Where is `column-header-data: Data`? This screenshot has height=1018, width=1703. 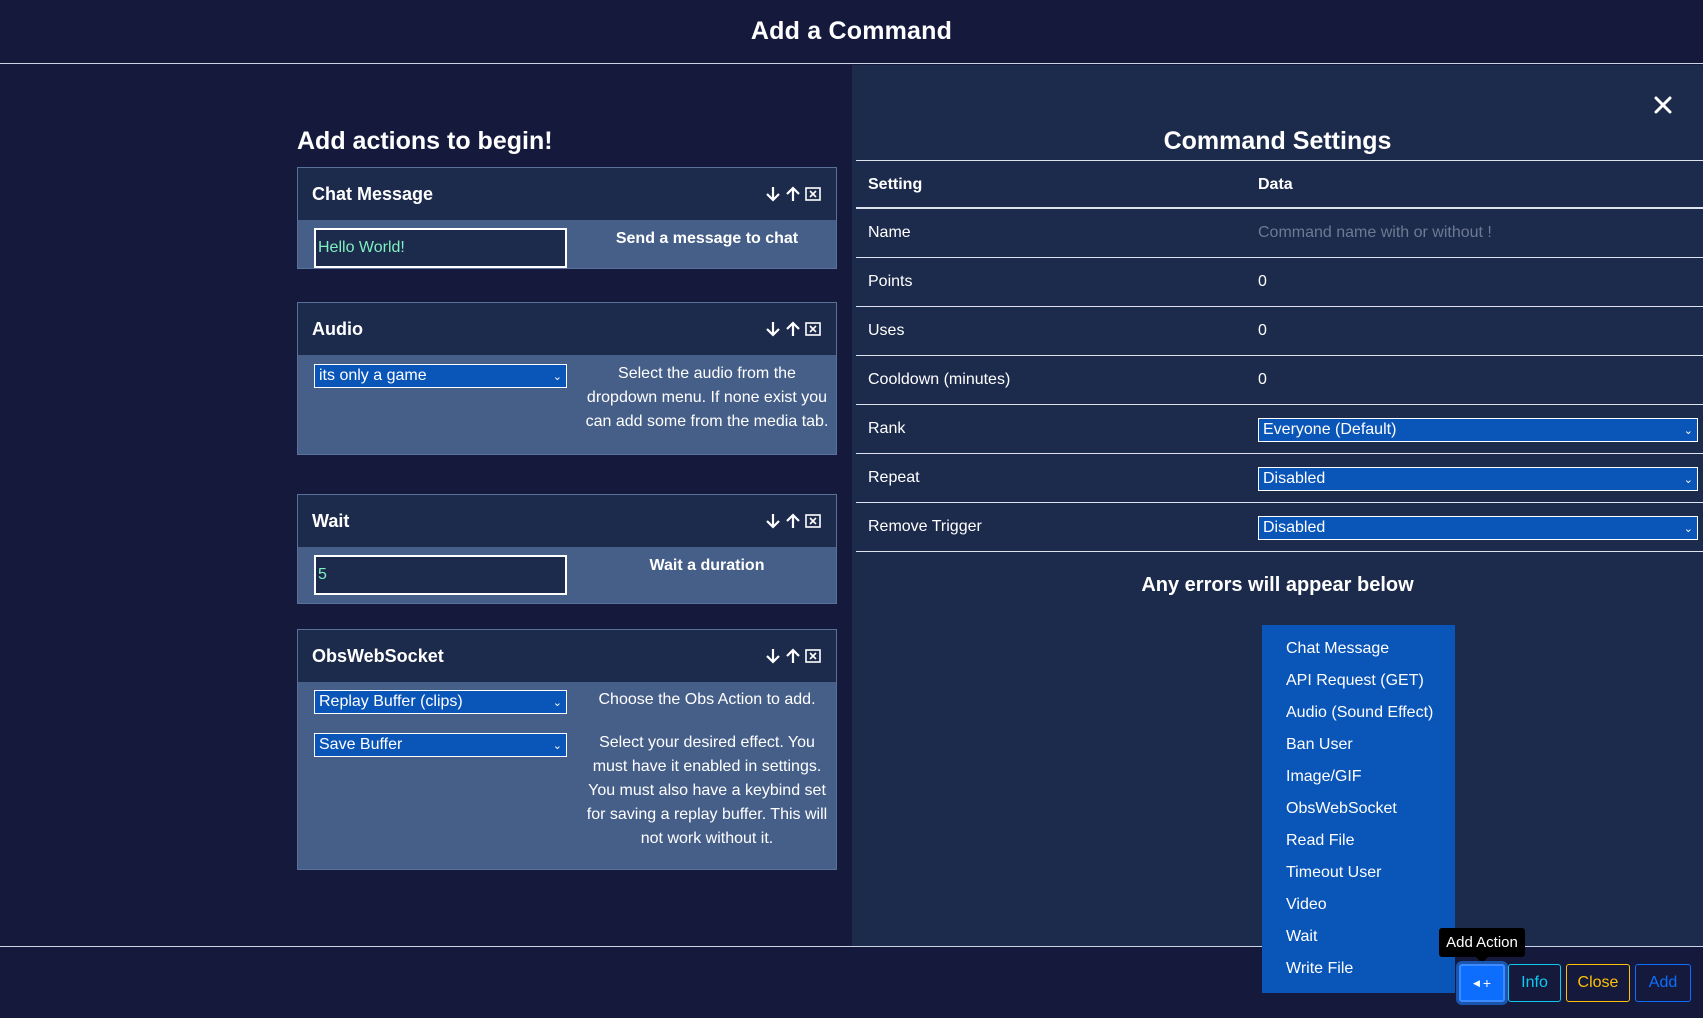 column-header-data: Data is located at coordinates (1275, 184).